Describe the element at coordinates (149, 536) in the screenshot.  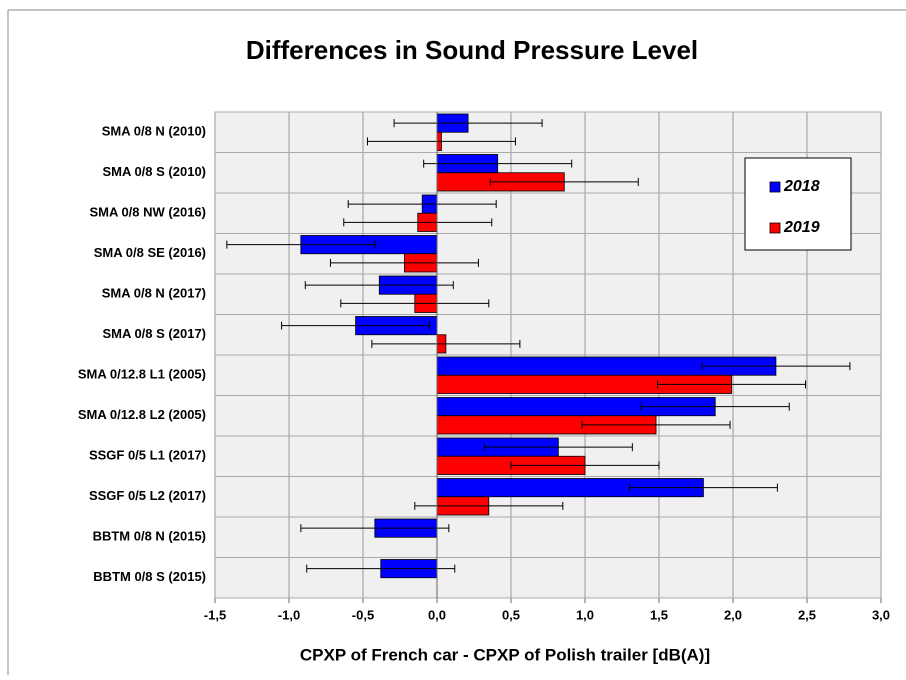
I see `y-tick-label: BBTM 0/8 N (2015)` at that location.